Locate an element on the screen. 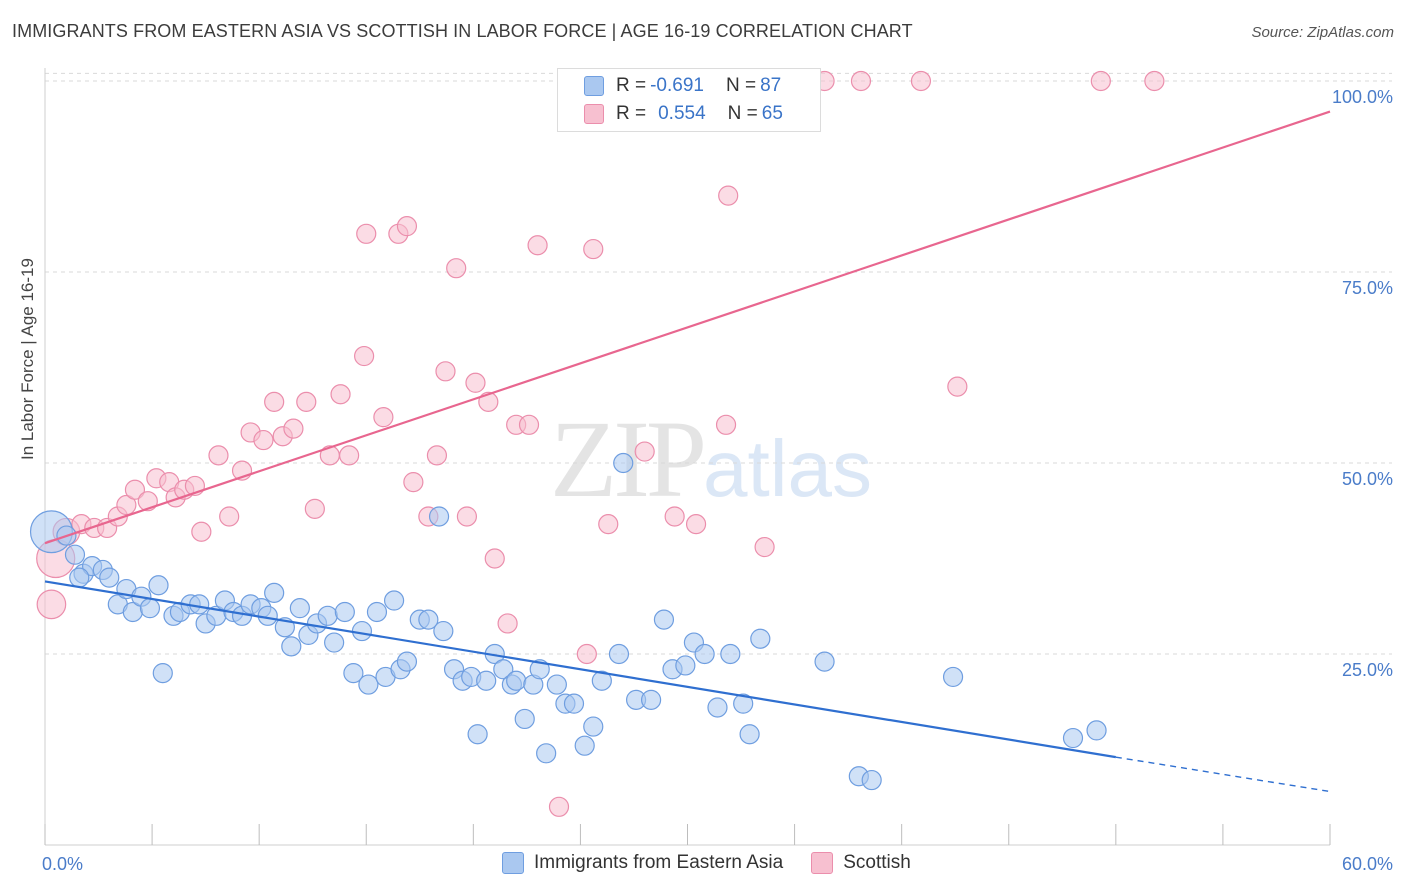 Image resolution: width=1406 pixels, height=892 pixels. legend-r-value: 0.554 is located at coordinates (682, 113).